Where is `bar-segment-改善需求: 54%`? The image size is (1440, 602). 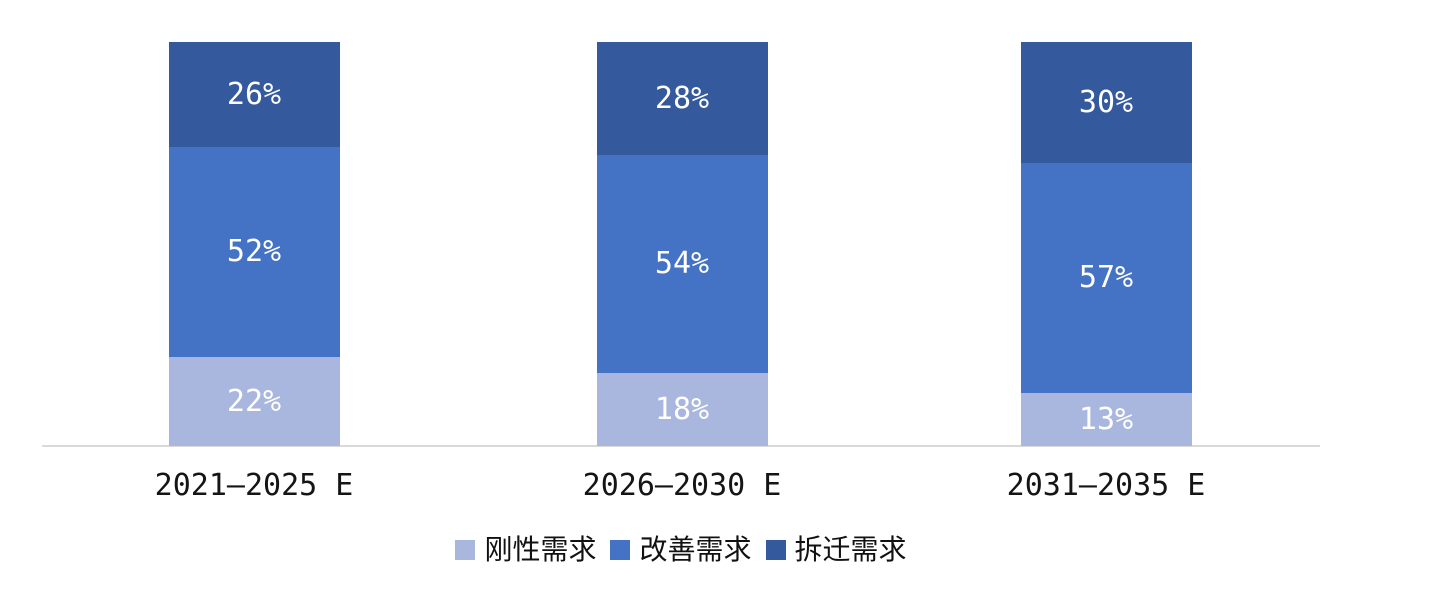 bar-segment-改善需求: 54% is located at coordinates (682, 264).